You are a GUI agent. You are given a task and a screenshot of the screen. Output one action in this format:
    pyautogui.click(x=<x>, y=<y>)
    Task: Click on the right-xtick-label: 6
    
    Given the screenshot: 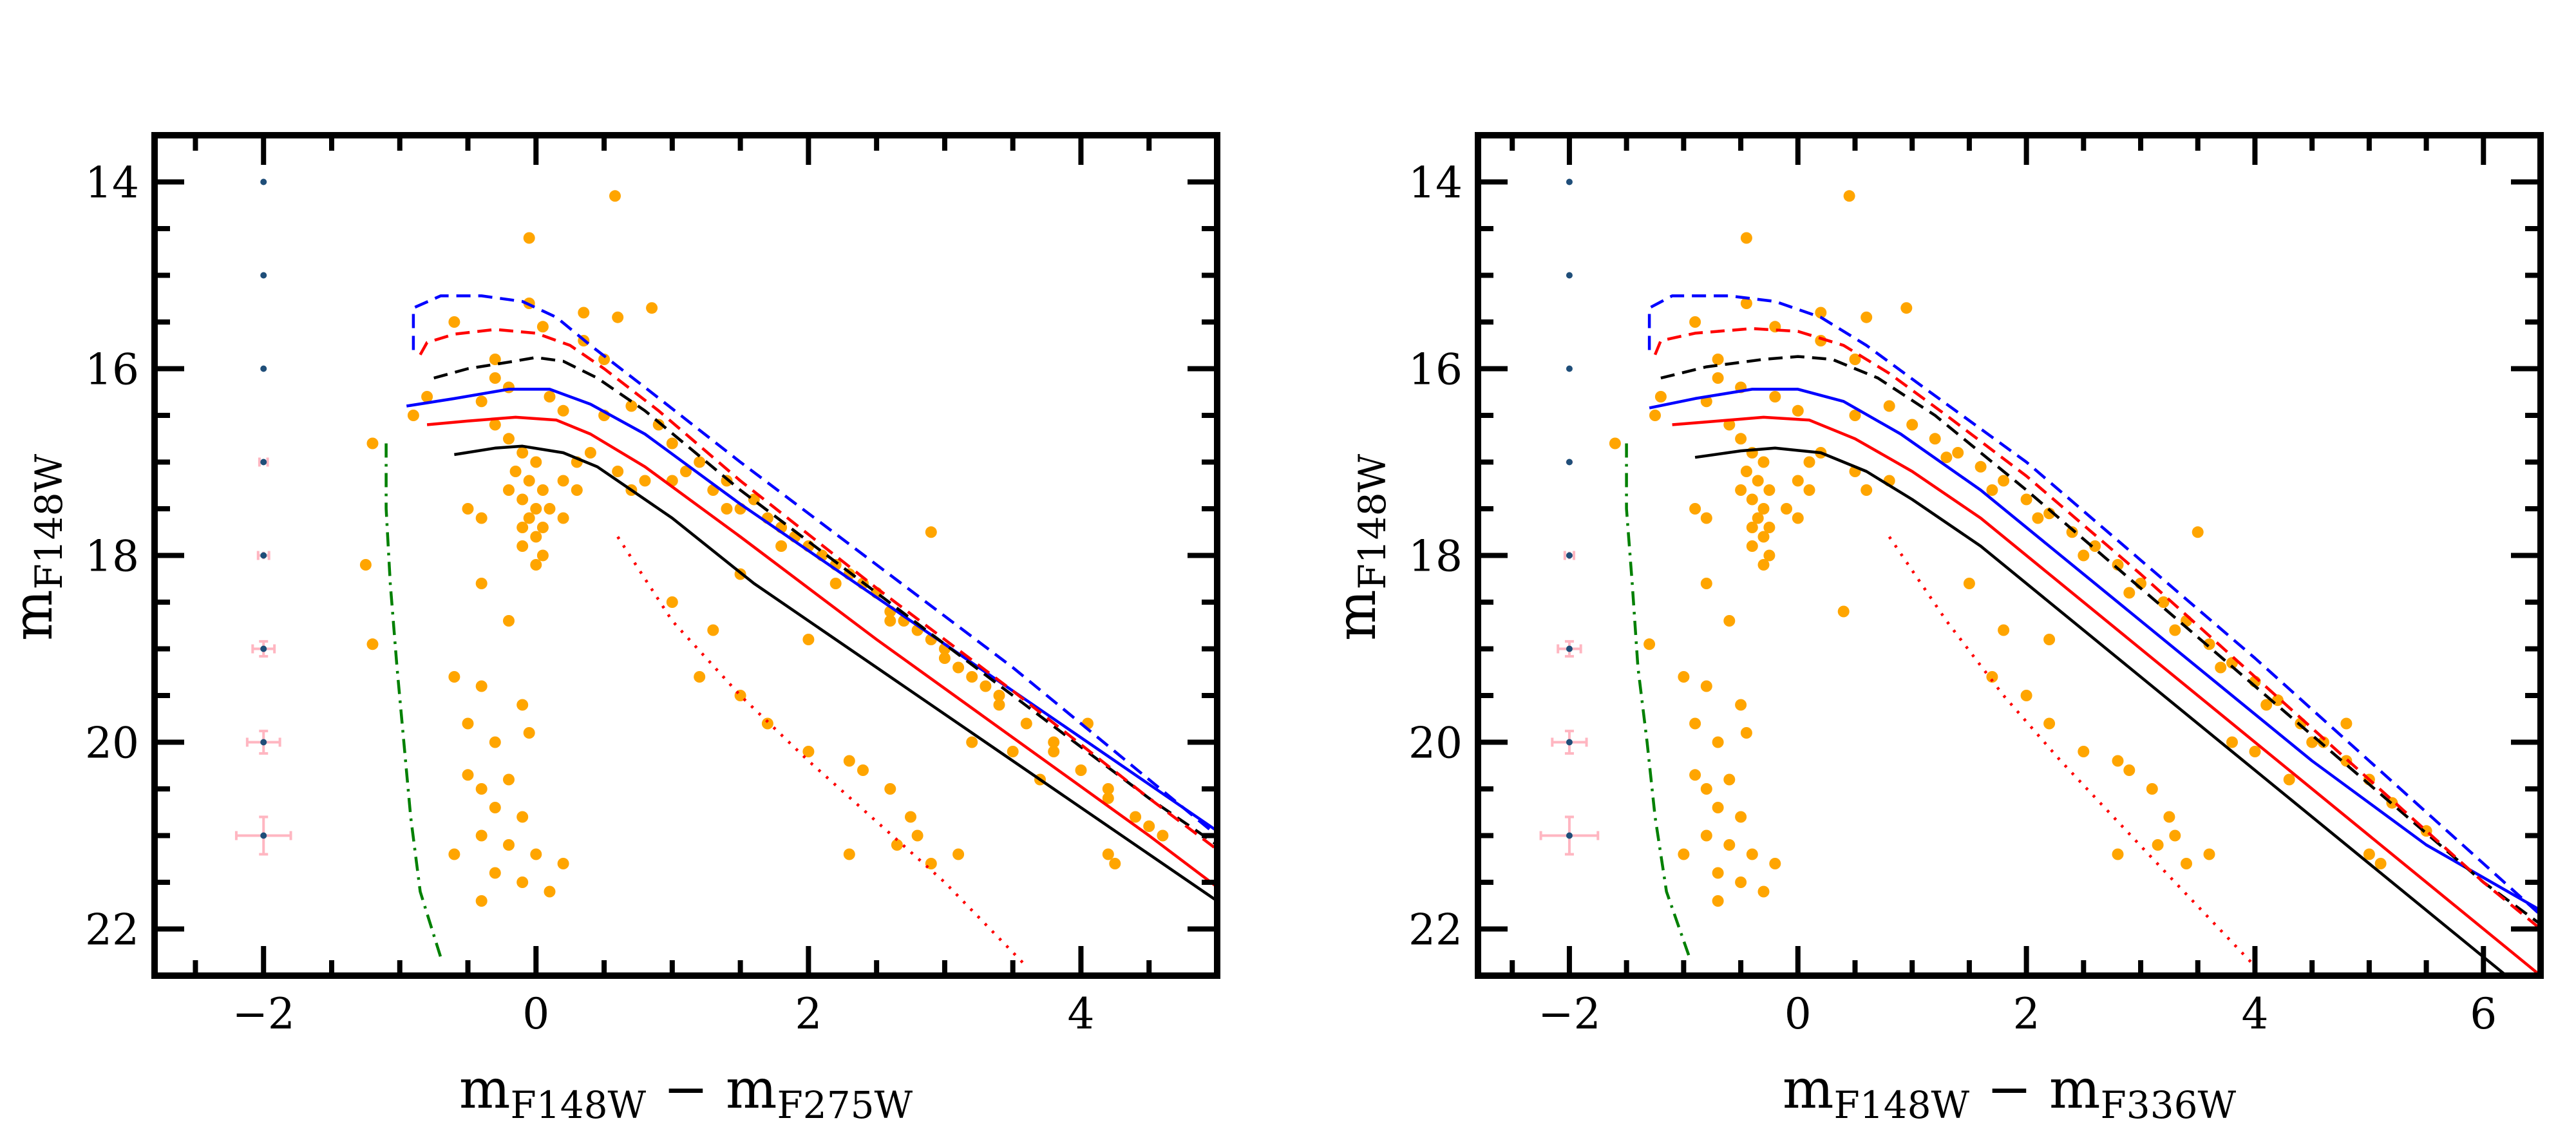 What is the action you would take?
    pyautogui.click(x=2483, y=1014)
    